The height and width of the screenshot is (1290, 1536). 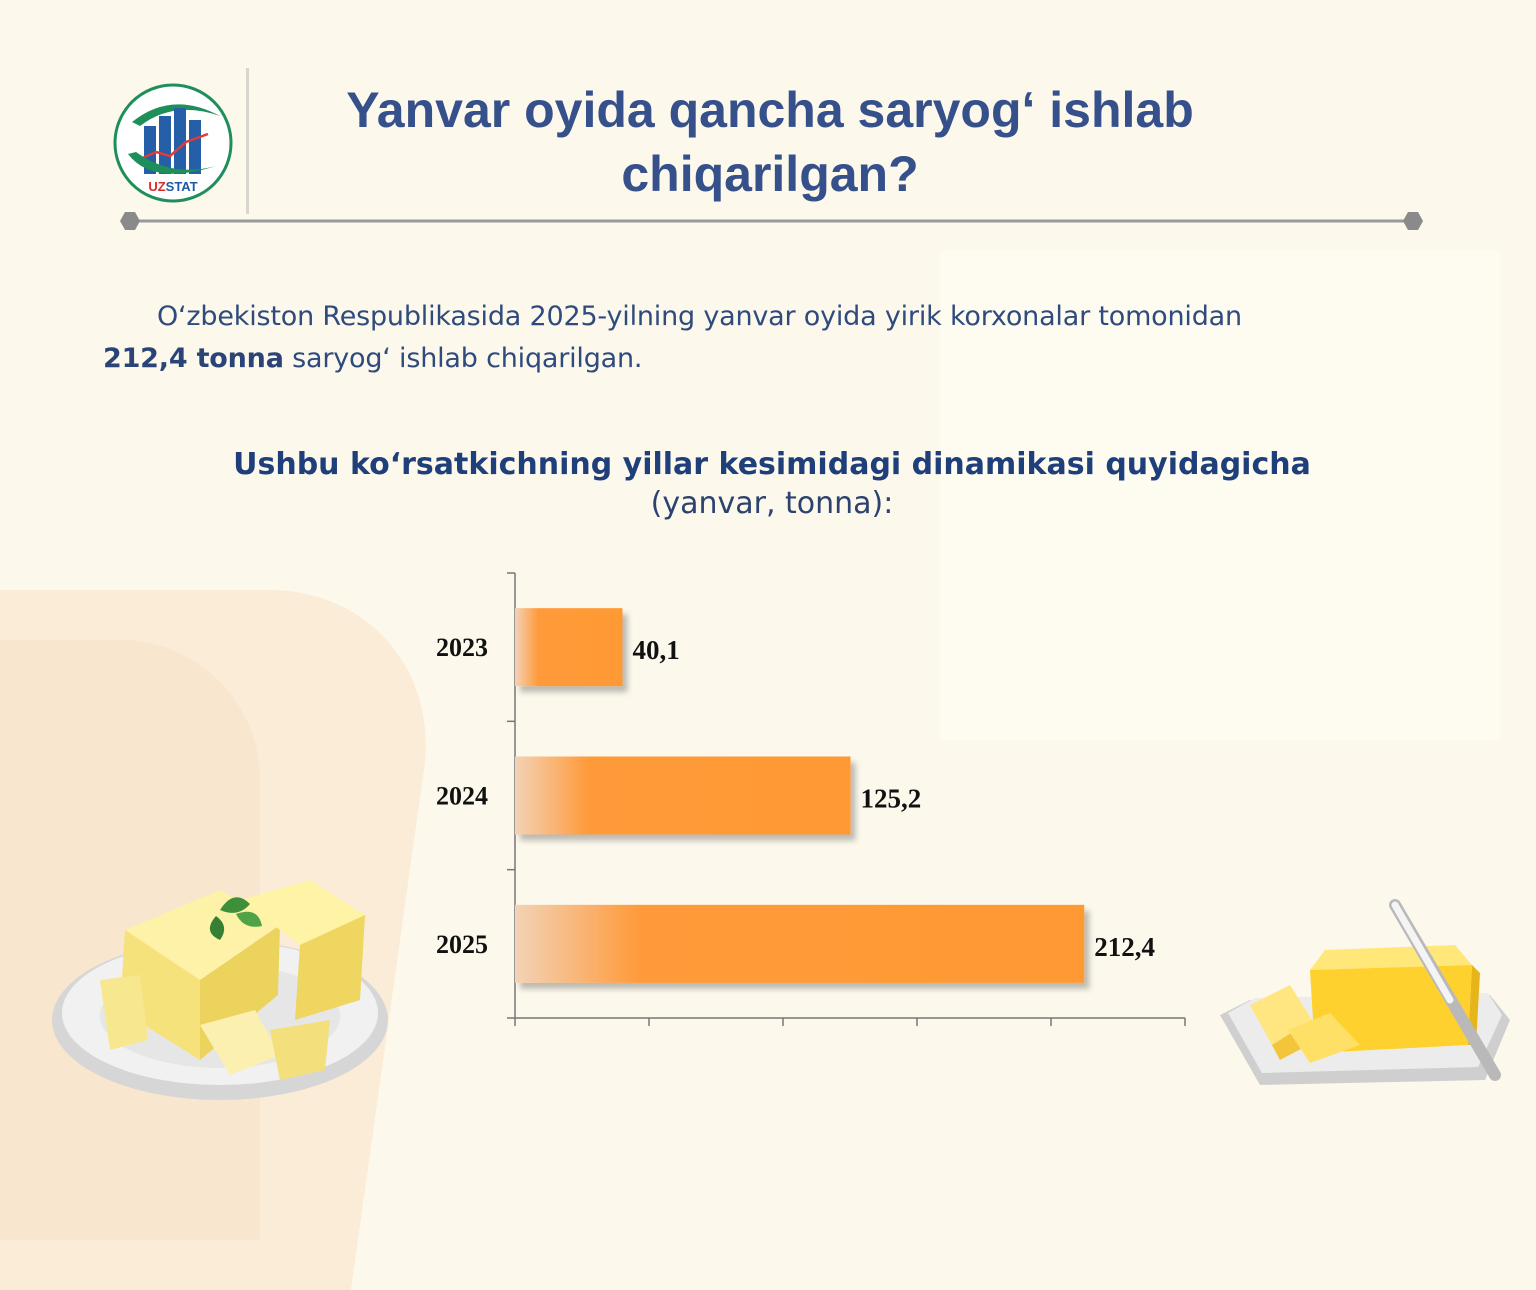 I want to click on title-divider, so click(x=771, y=221).